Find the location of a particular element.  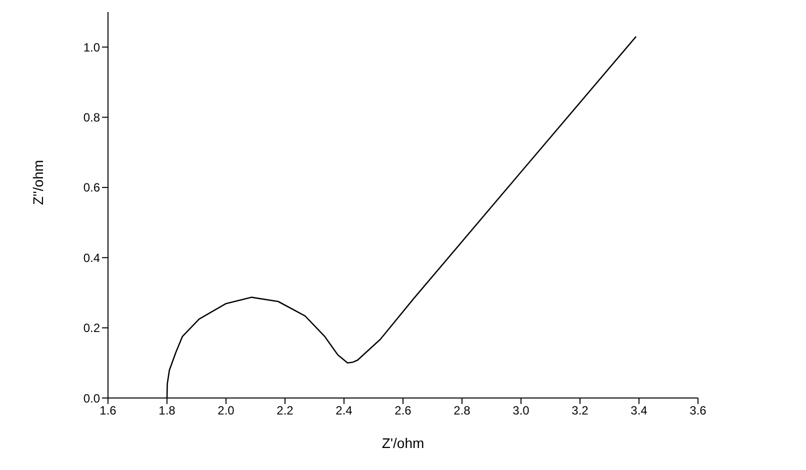

x-tick-label: 1.8 is located at coordinates (167, 411).